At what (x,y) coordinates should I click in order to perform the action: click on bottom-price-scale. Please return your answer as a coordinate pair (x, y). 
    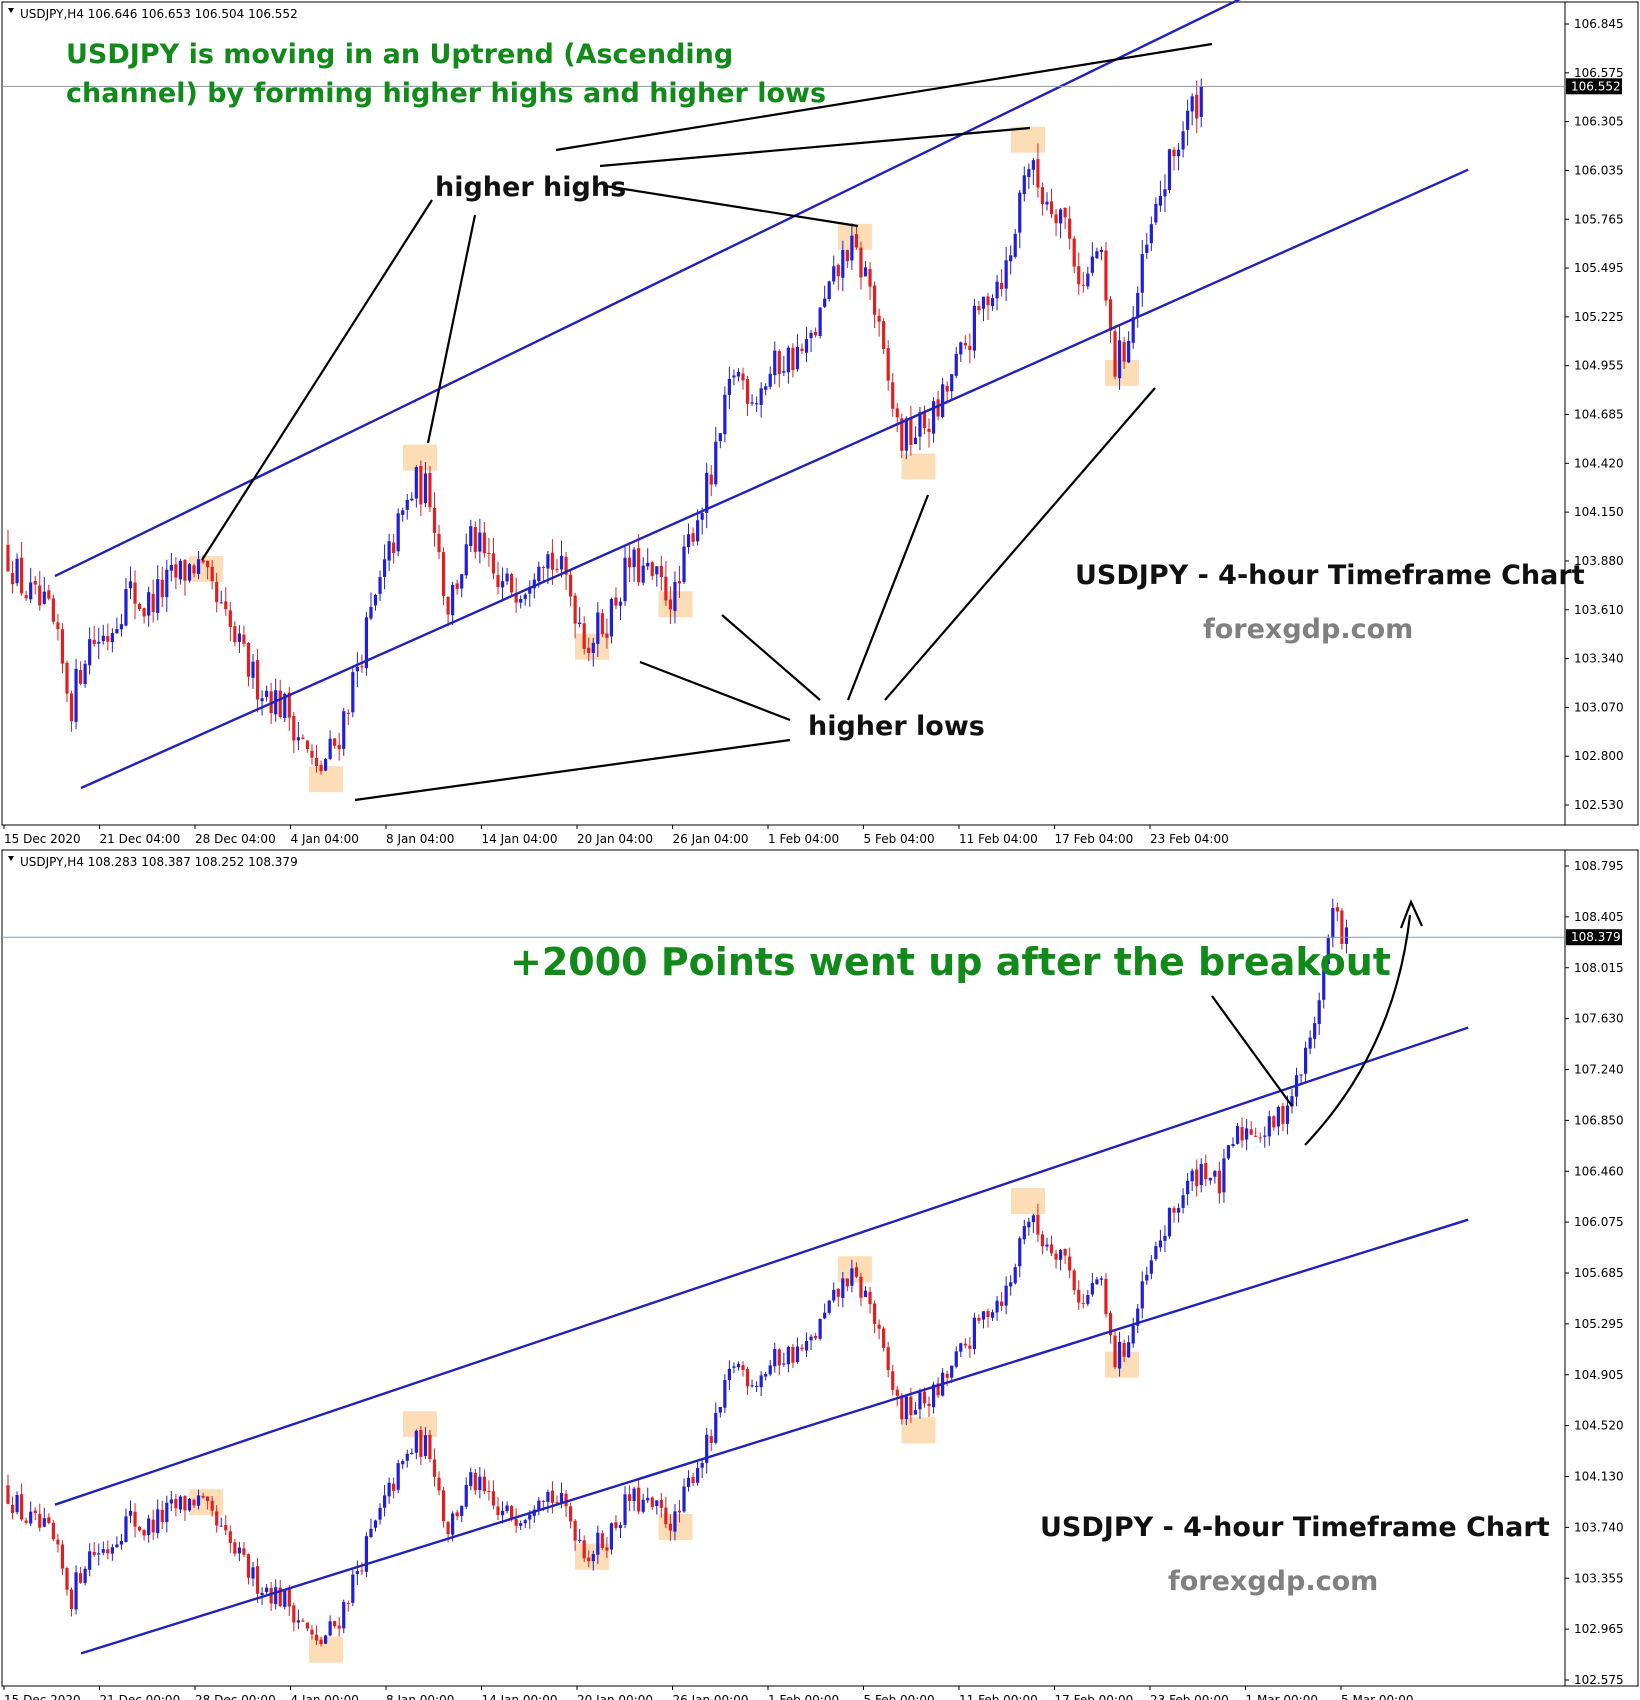
    Looking at the image, I should click on (1601, 1268).